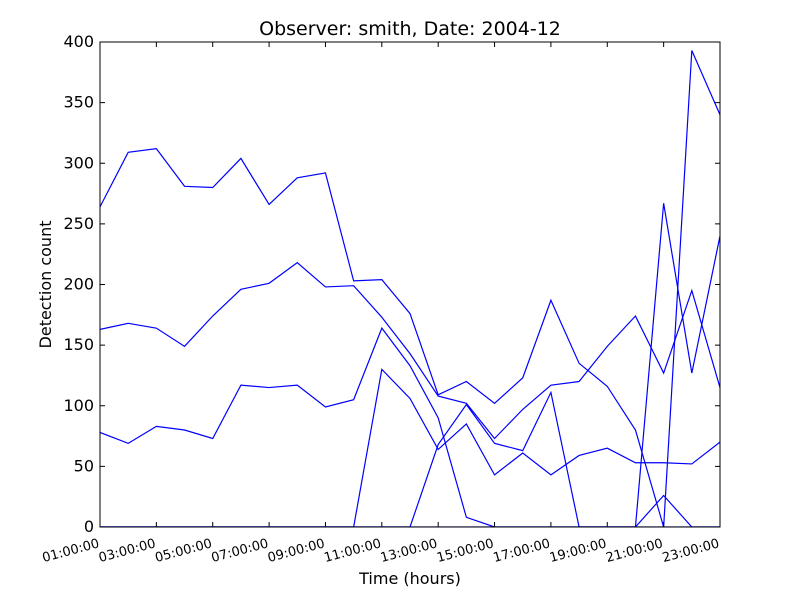 The height and width of the screenshot is (604, 800). I want to click on y-tick-label: 350, so click(78, 102).